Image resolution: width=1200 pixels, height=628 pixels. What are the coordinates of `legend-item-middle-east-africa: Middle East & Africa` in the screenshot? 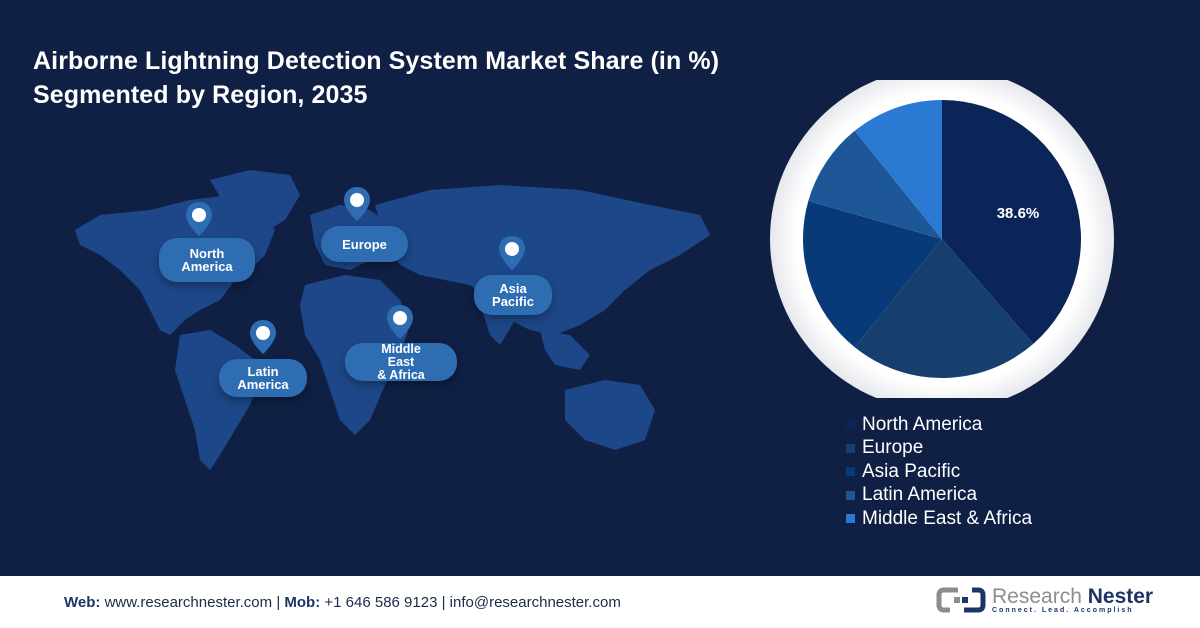 It's located at (939, 519).